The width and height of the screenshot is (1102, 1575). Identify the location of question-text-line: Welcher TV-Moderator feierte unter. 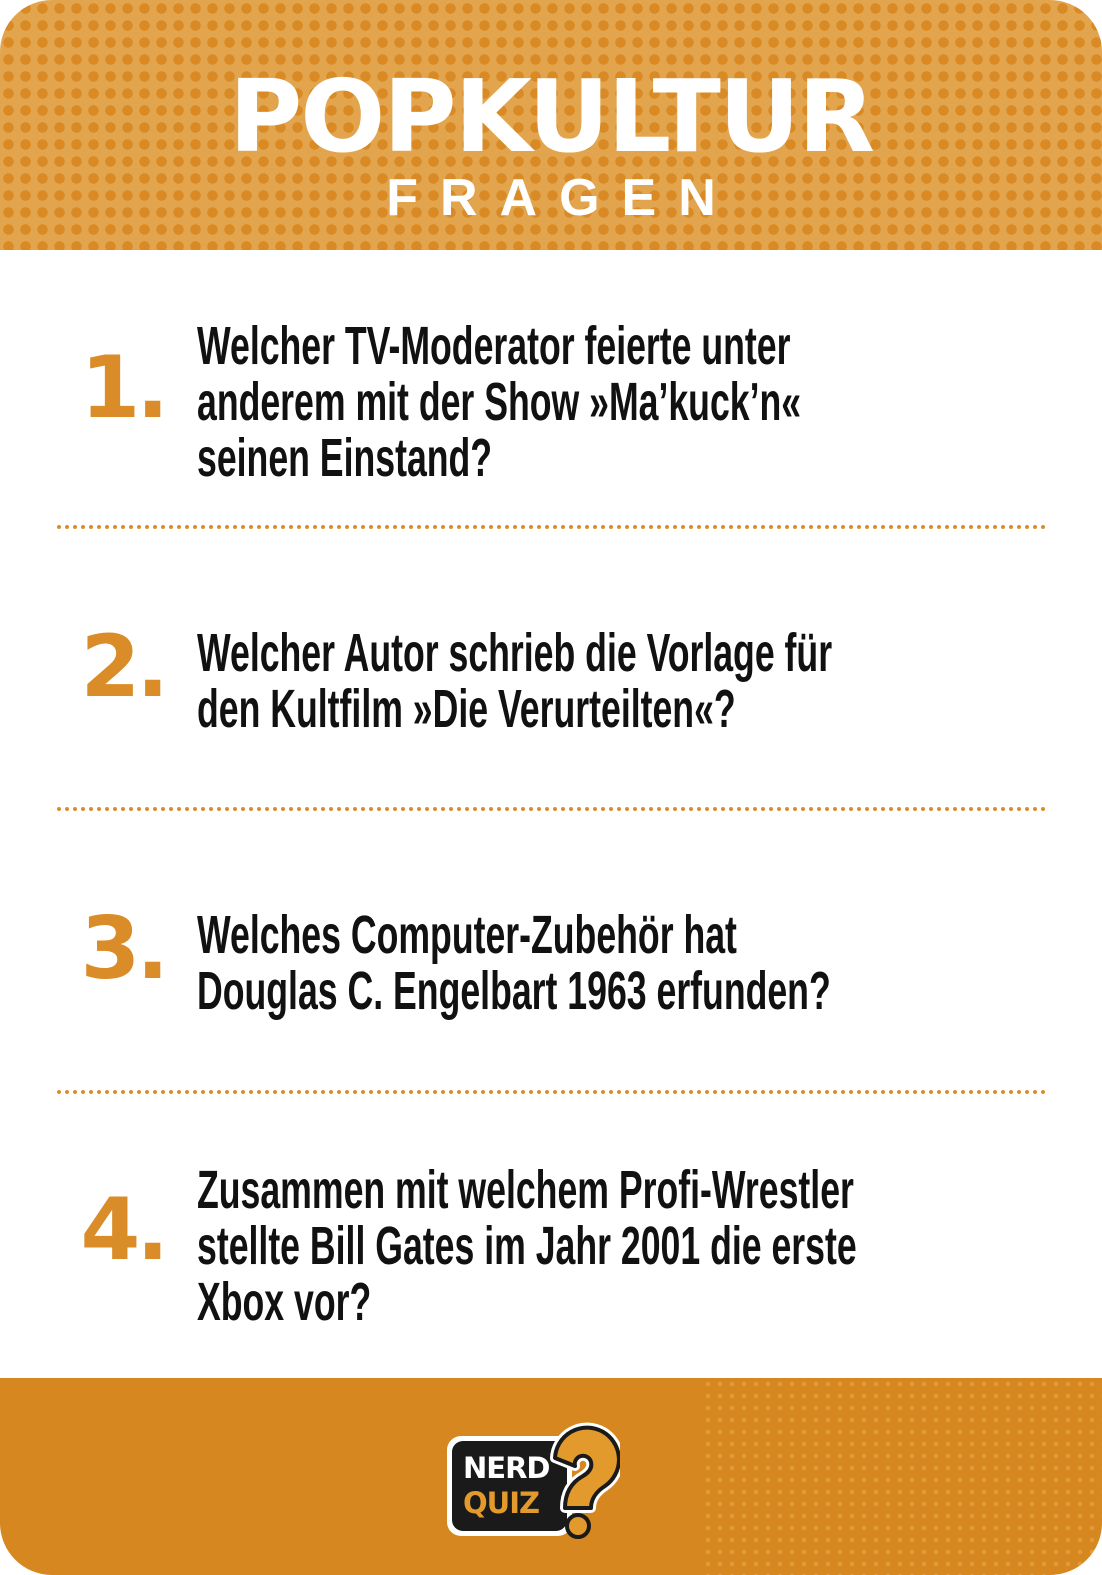
(494, 346).